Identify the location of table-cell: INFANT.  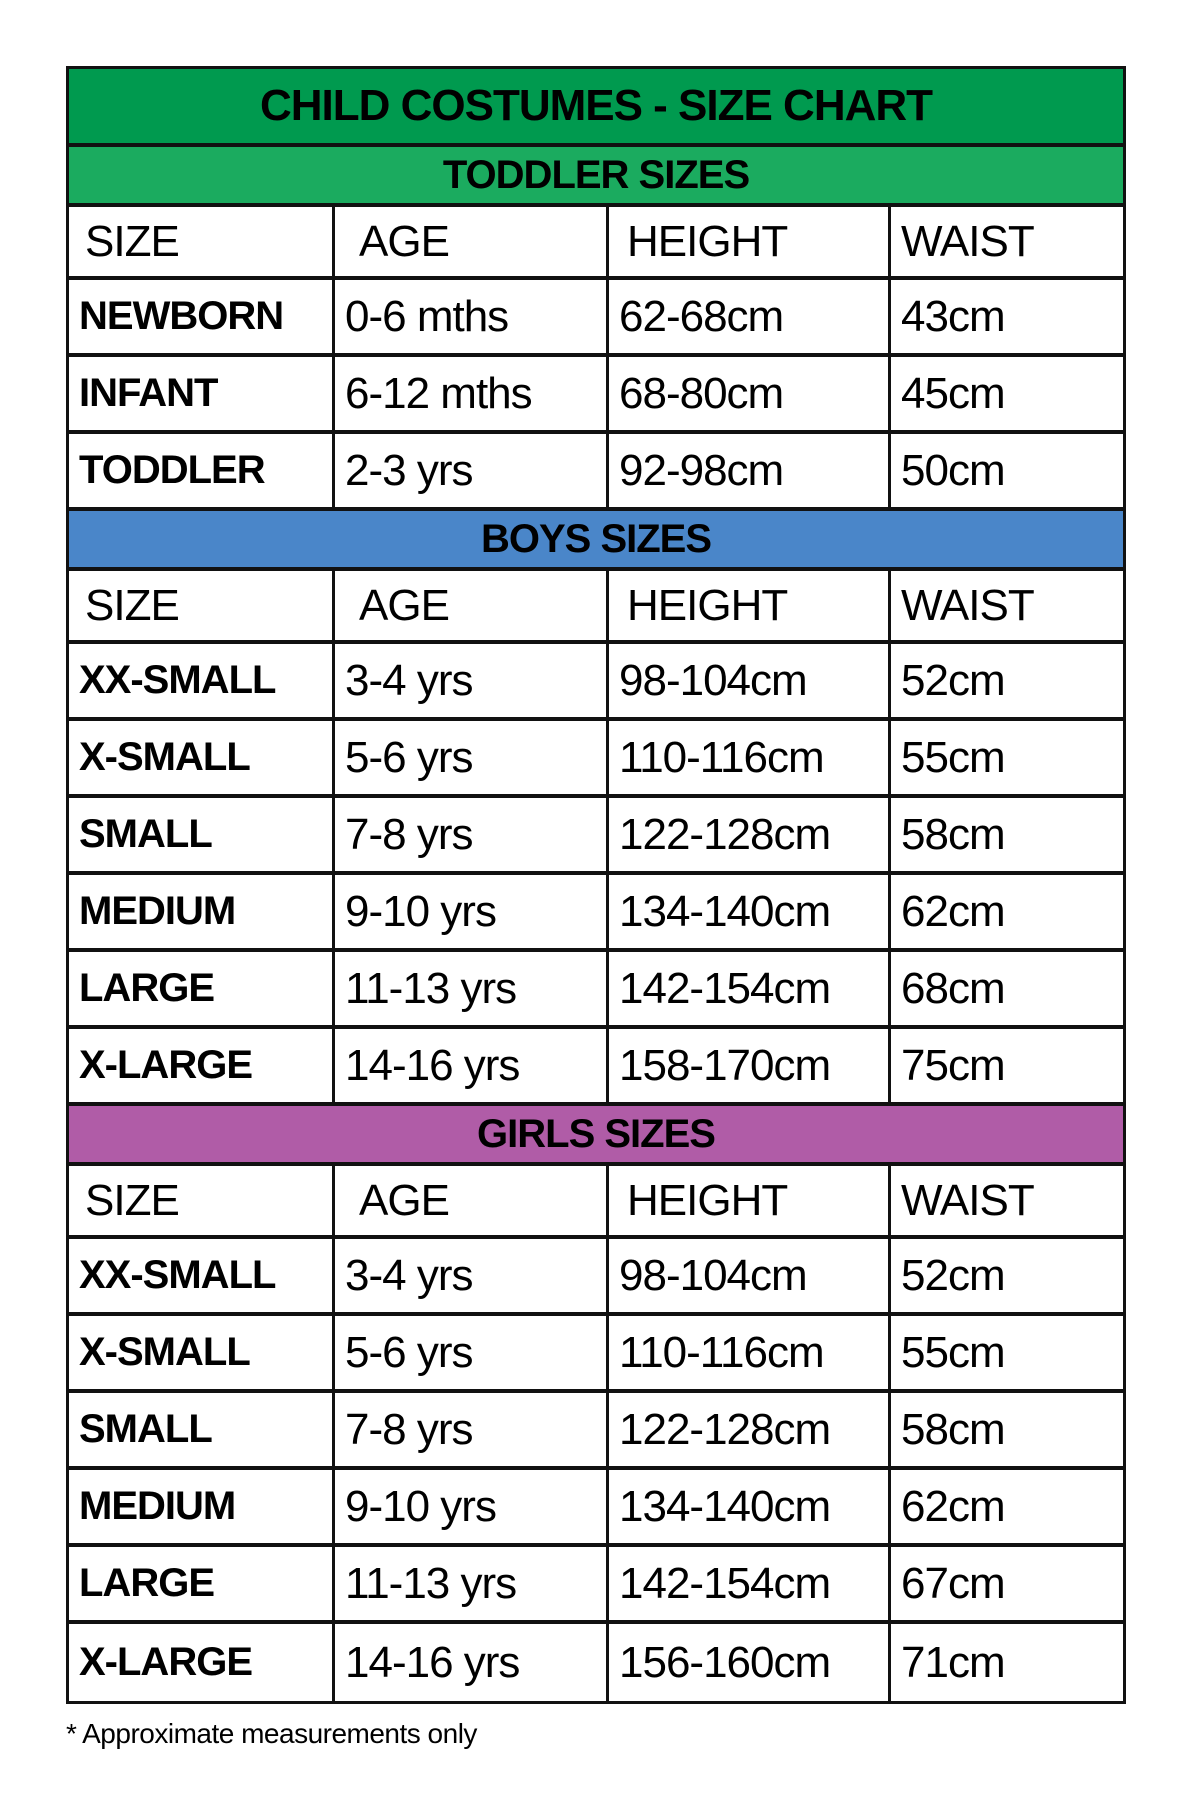
(202, 393).